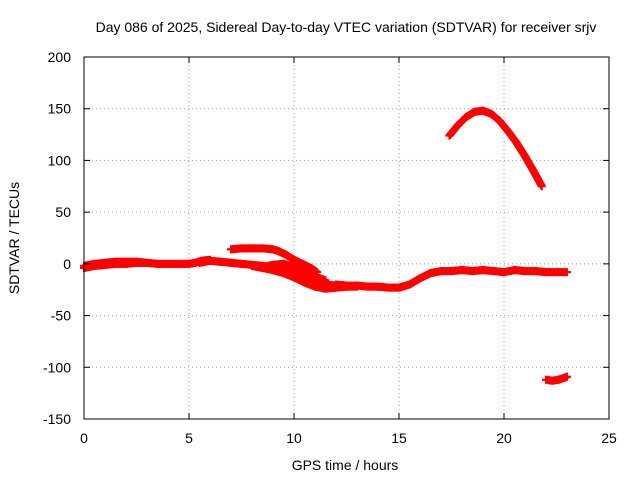 This screenshot has height=480, width=640. What do you see at coordinates (60, 109) in the screenshot?
I see `y-tick-label: 150` at bounding box center [60, 109].